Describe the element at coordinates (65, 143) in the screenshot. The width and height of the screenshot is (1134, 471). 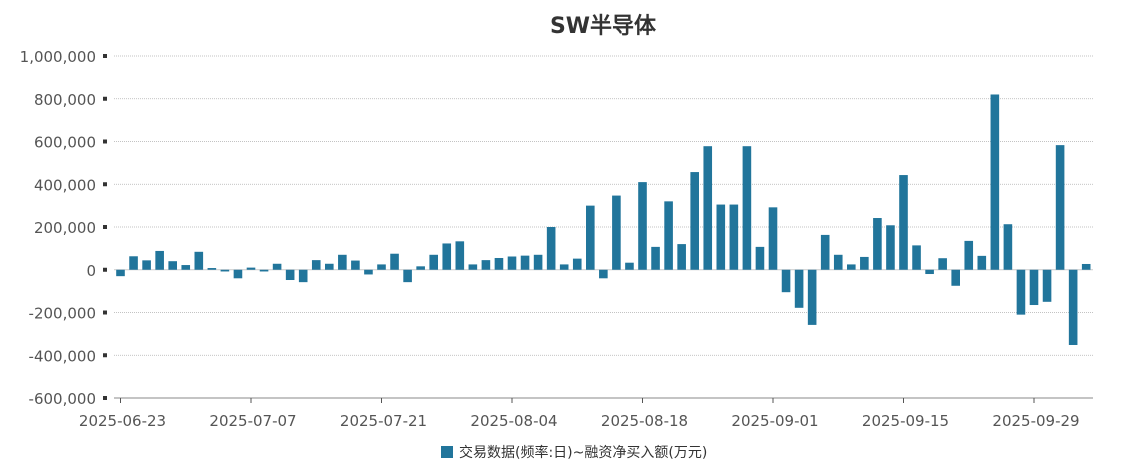
I see `y-tick-label: 600,000` at that location.